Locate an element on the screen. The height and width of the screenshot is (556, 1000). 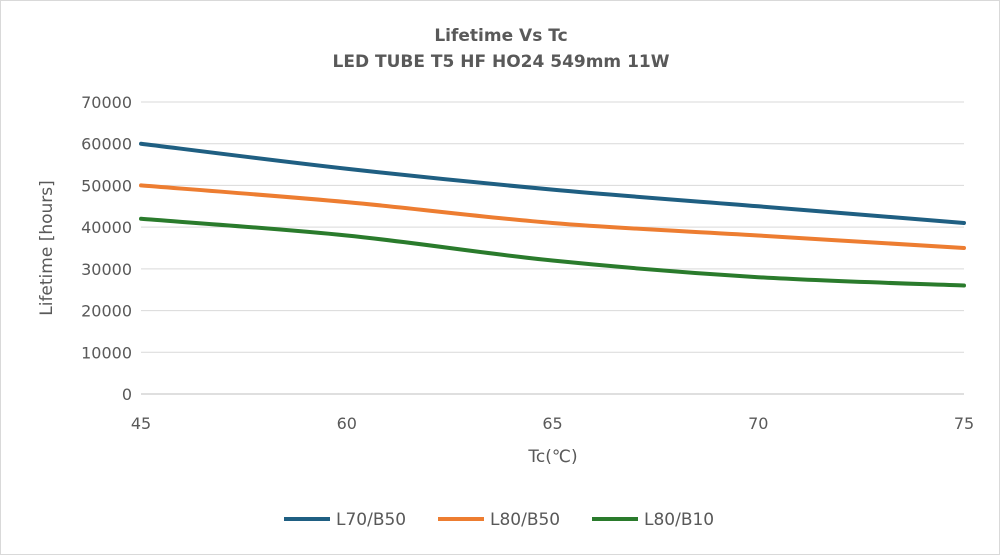
chart-title-line-1: Lifetime Vs Tc is located at coordinates (500, 36).